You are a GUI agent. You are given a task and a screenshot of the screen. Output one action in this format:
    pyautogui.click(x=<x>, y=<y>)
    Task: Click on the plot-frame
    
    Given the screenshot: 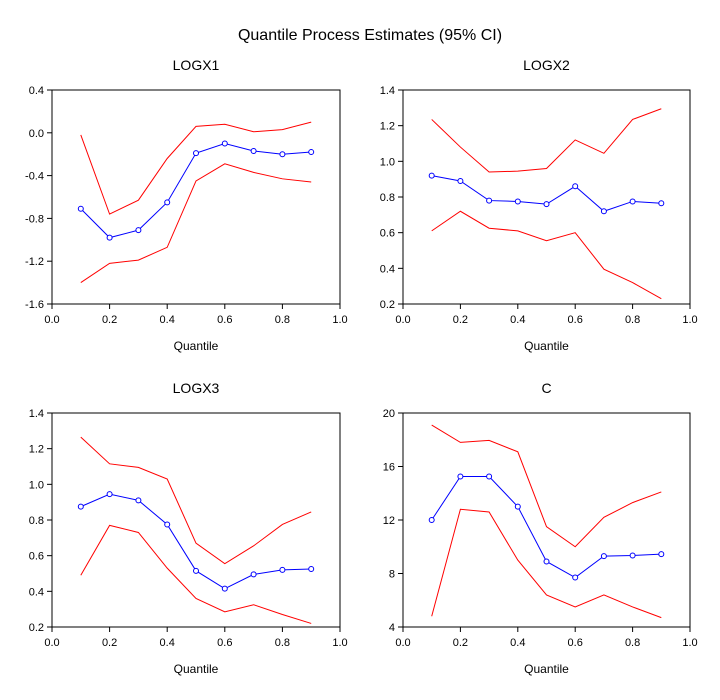 What is the action you would take?
    pyautogui.click(x=546, y=197)
    